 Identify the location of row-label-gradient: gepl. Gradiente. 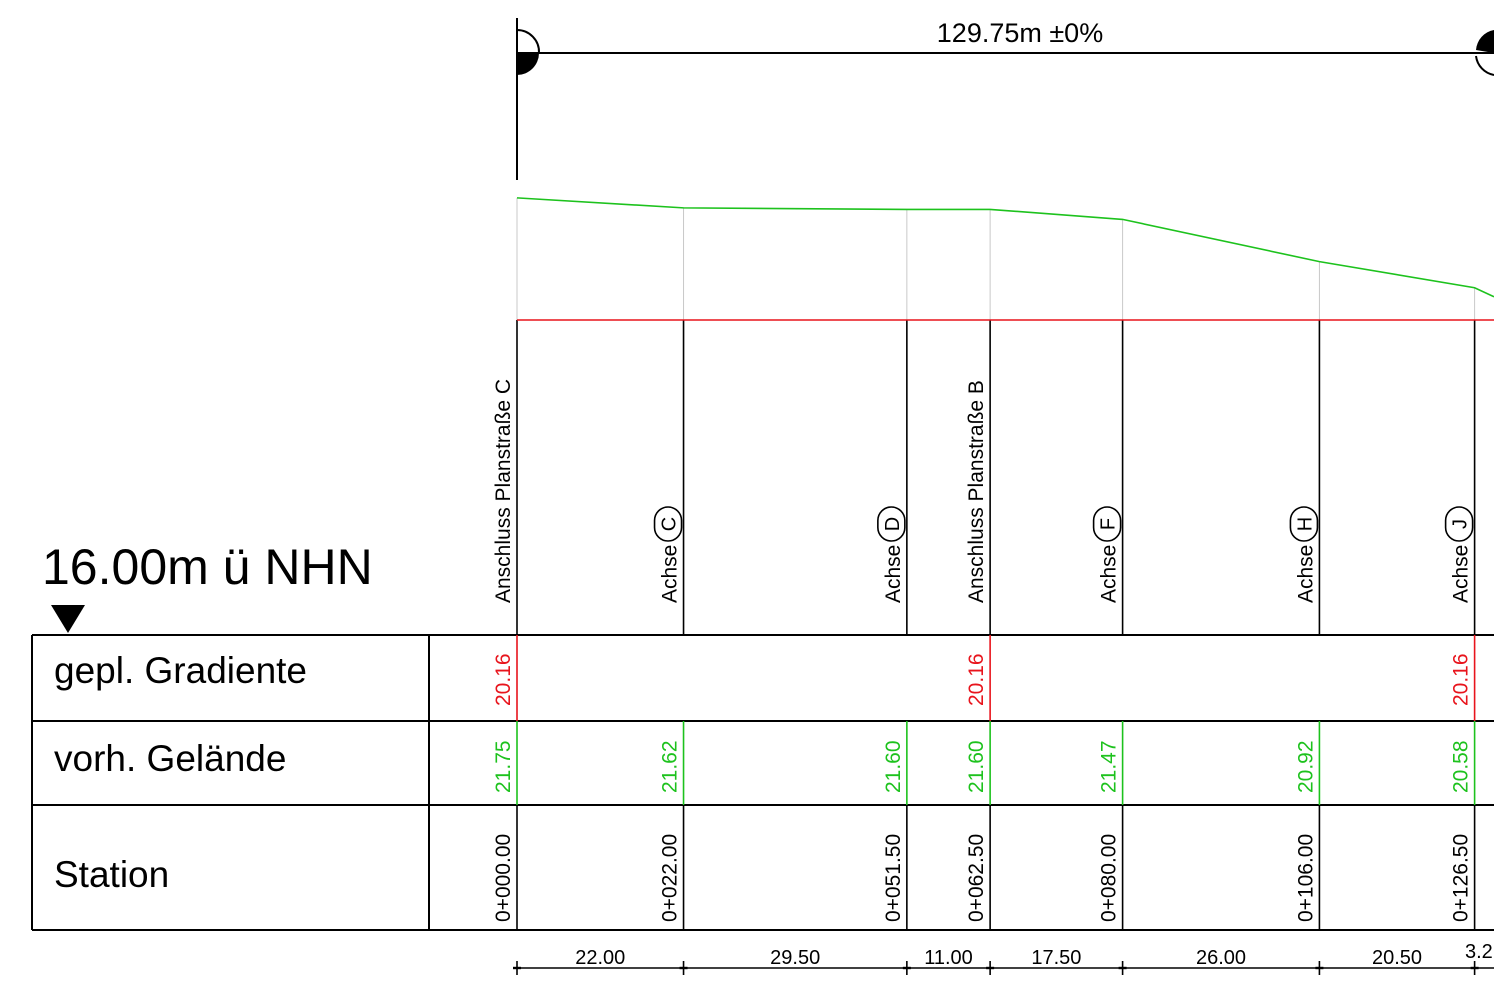
(181, 670).